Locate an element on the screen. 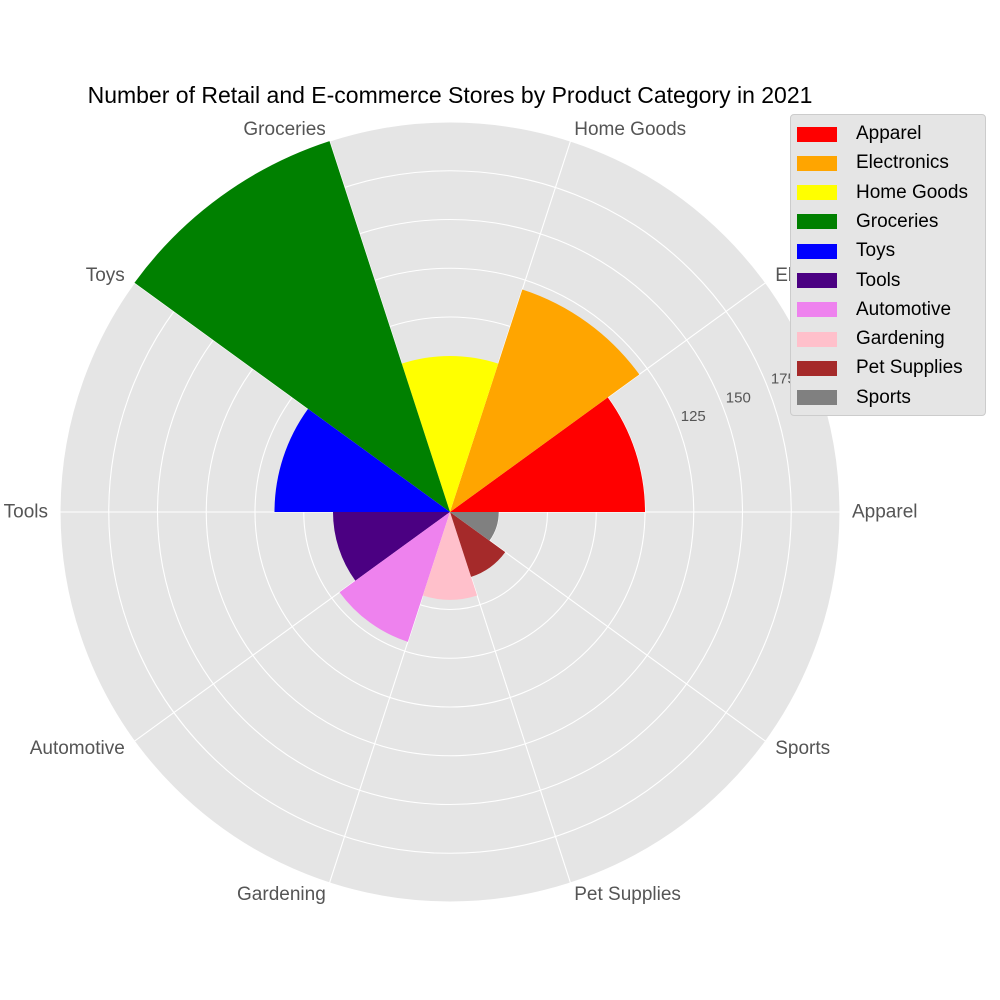 The width and height of the screenshot is (1000, 1000). legend-item: Automotive is located at coordinates (874, 310).